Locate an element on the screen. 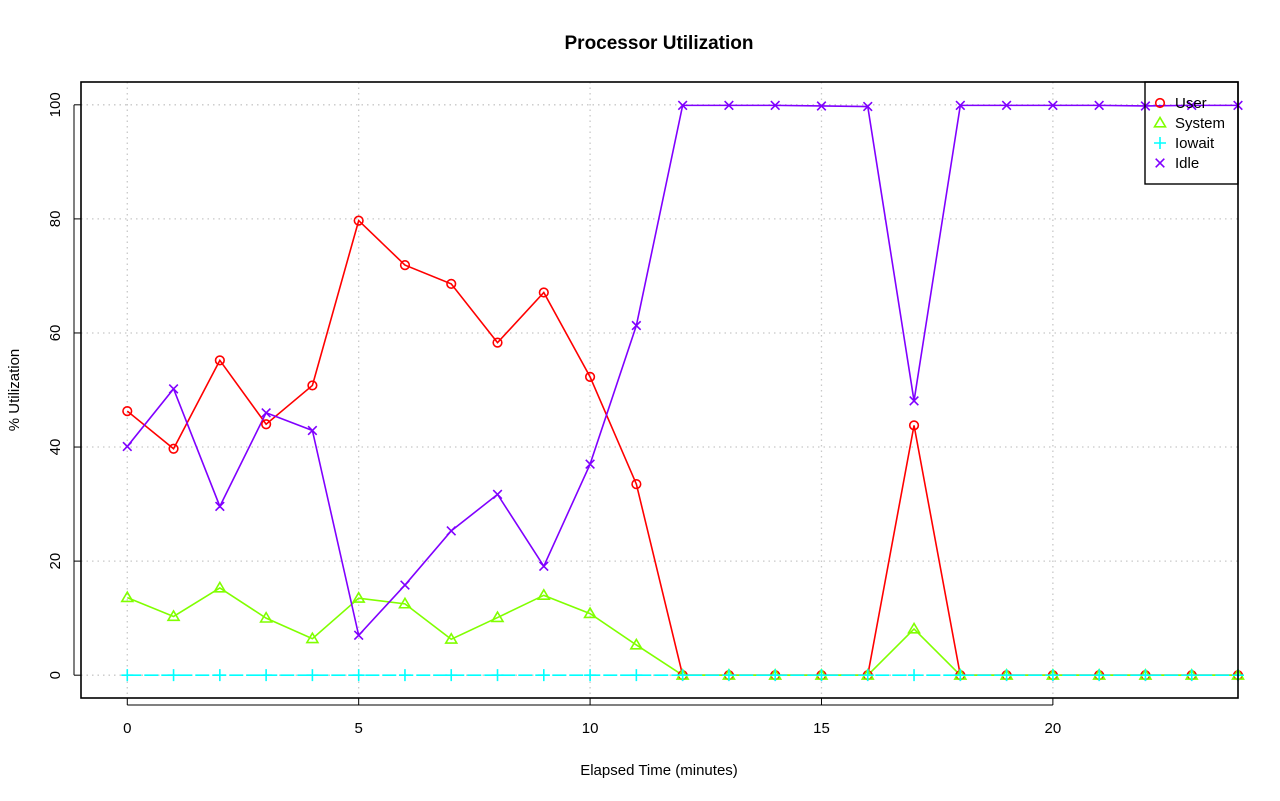 The image size is (1280, 801). x-axis-label: Elapsed Time (minutes) is located at coordinates (659, 770).